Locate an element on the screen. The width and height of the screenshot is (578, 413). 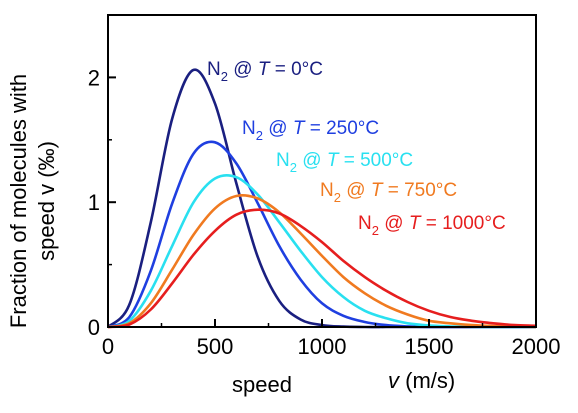
y-tick-label: 0 is located at coordinates (94, 327).